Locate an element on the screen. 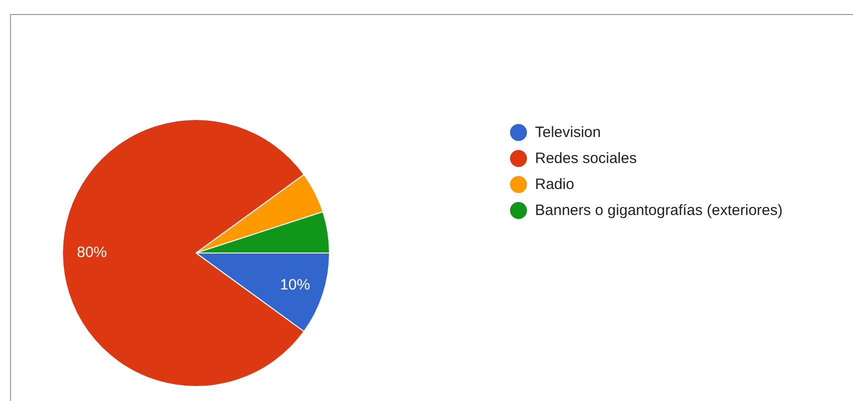  legend-label: Radio is located at coordinates (554, 185).